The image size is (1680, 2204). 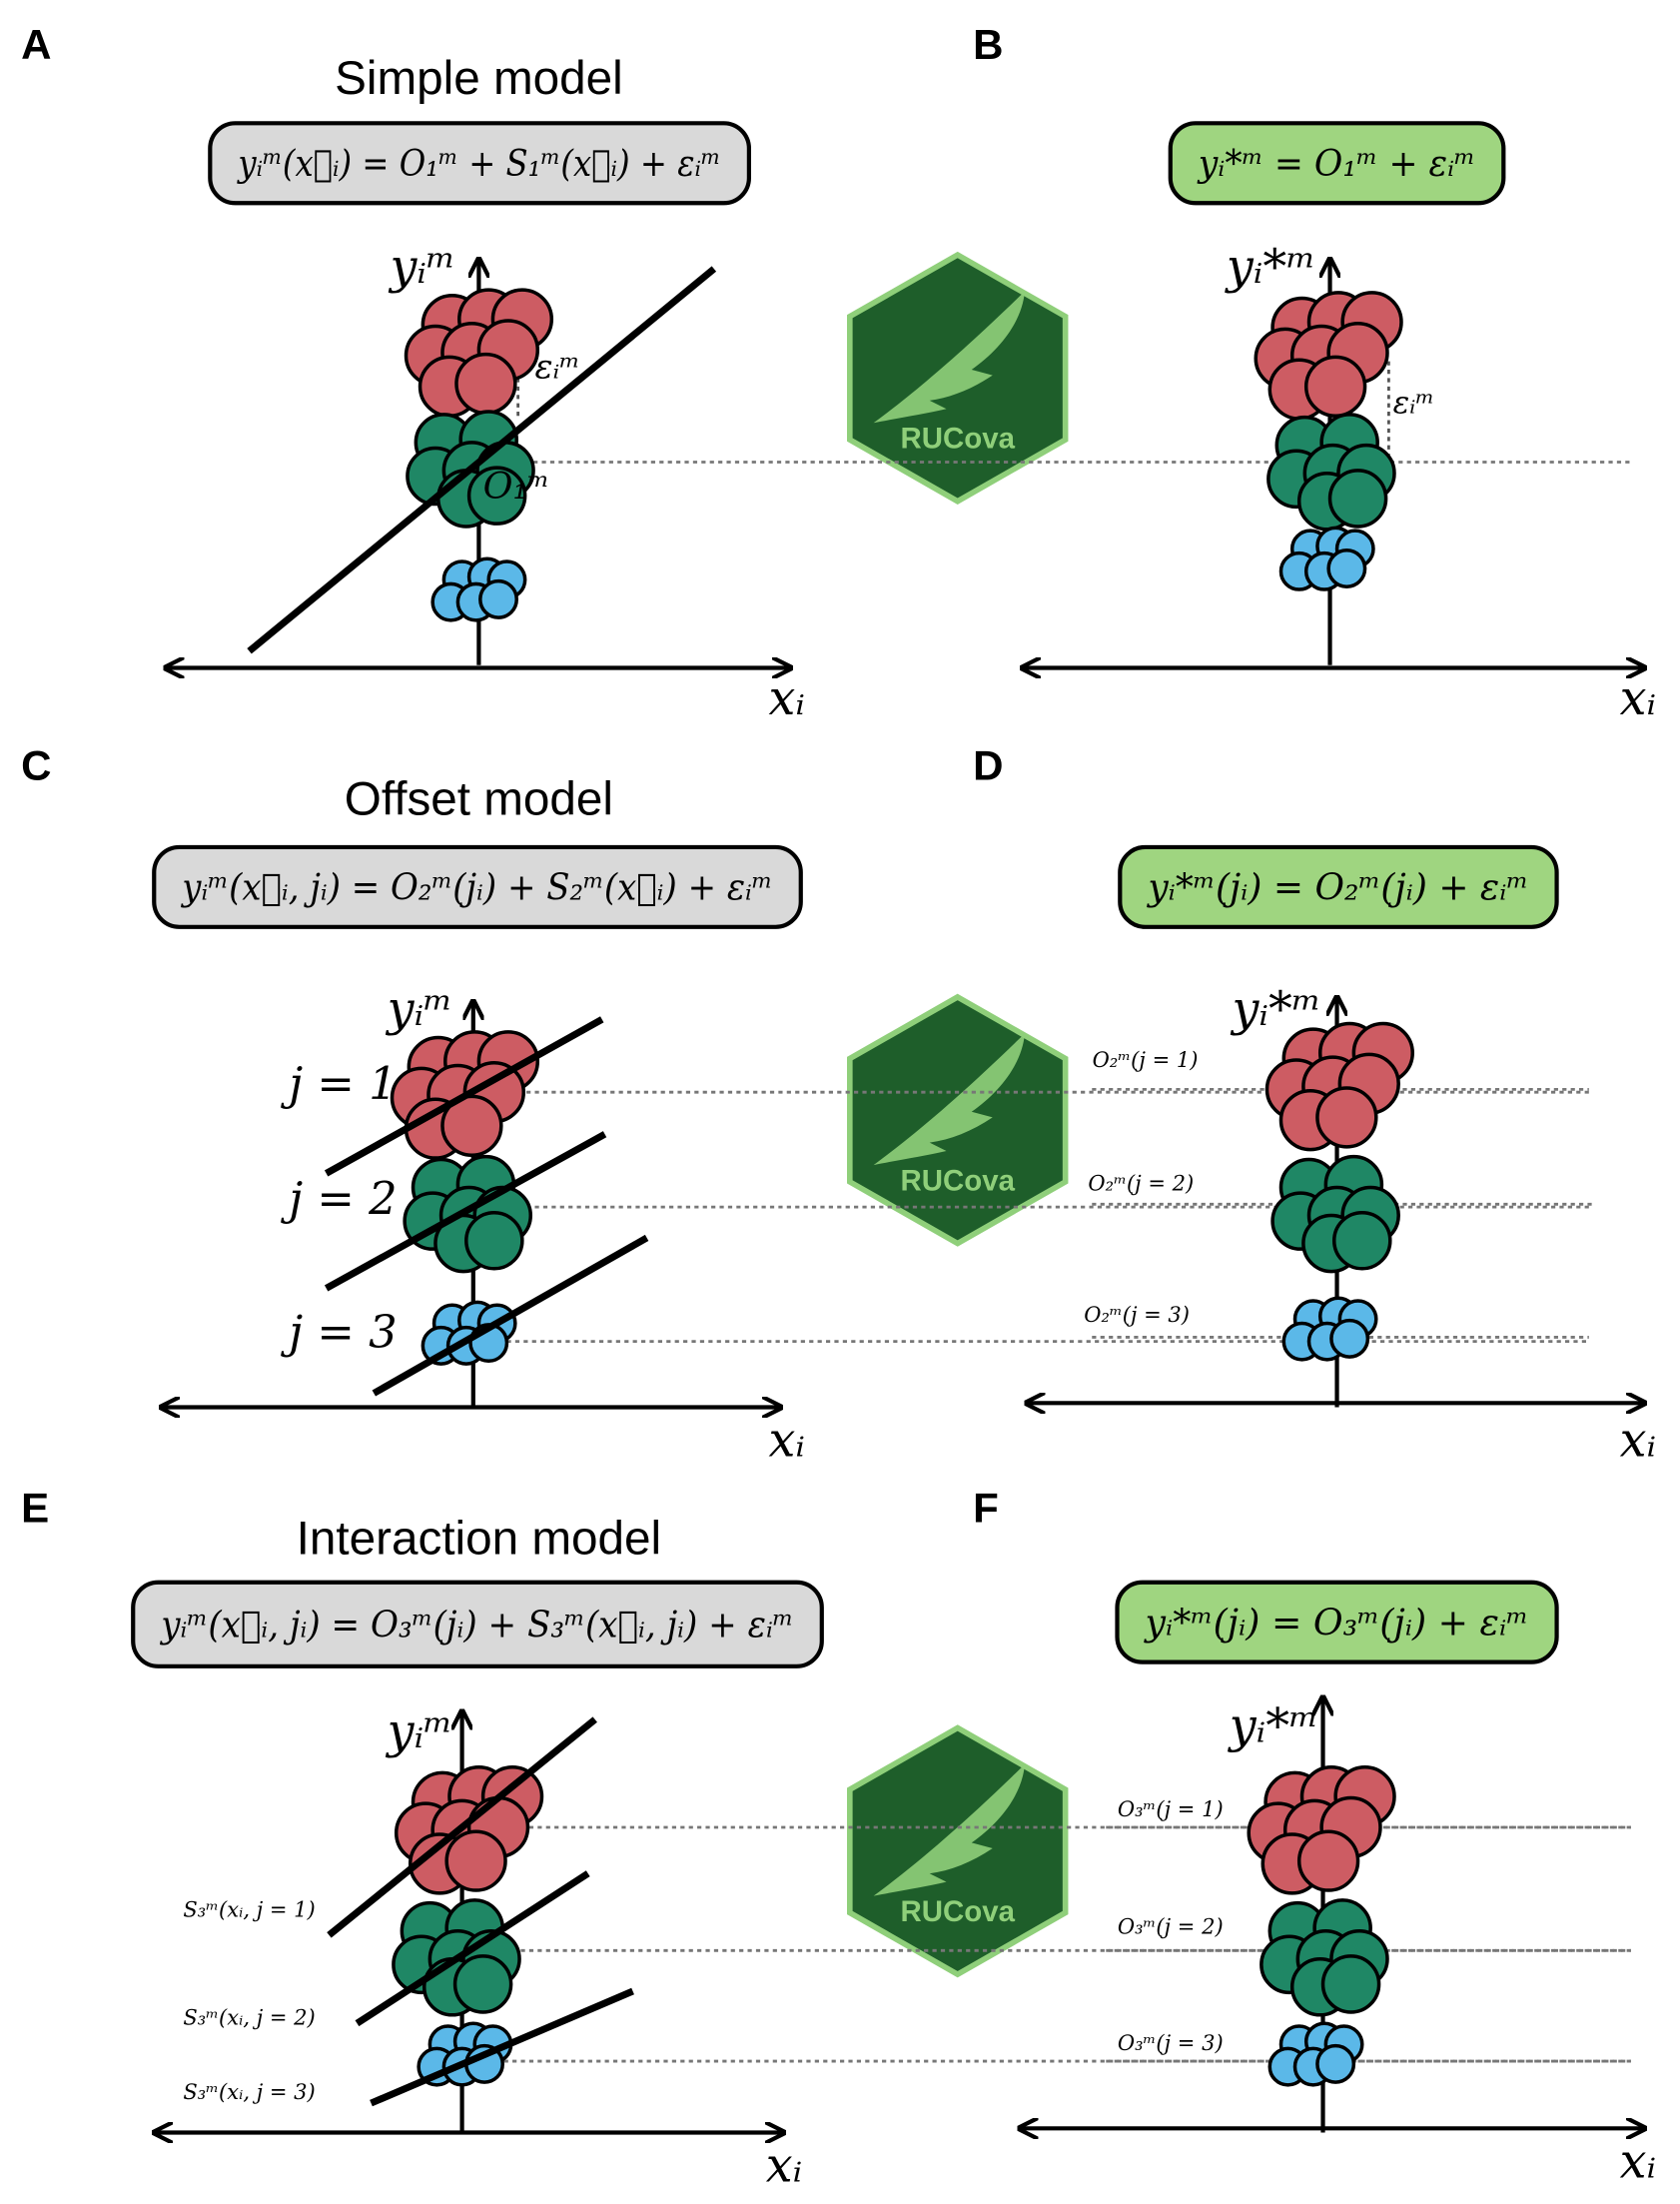 What do you see at coordinates (479, 799) in the screenshot?
I see `panel-title: Offset model` at bounding box center [479, 799].